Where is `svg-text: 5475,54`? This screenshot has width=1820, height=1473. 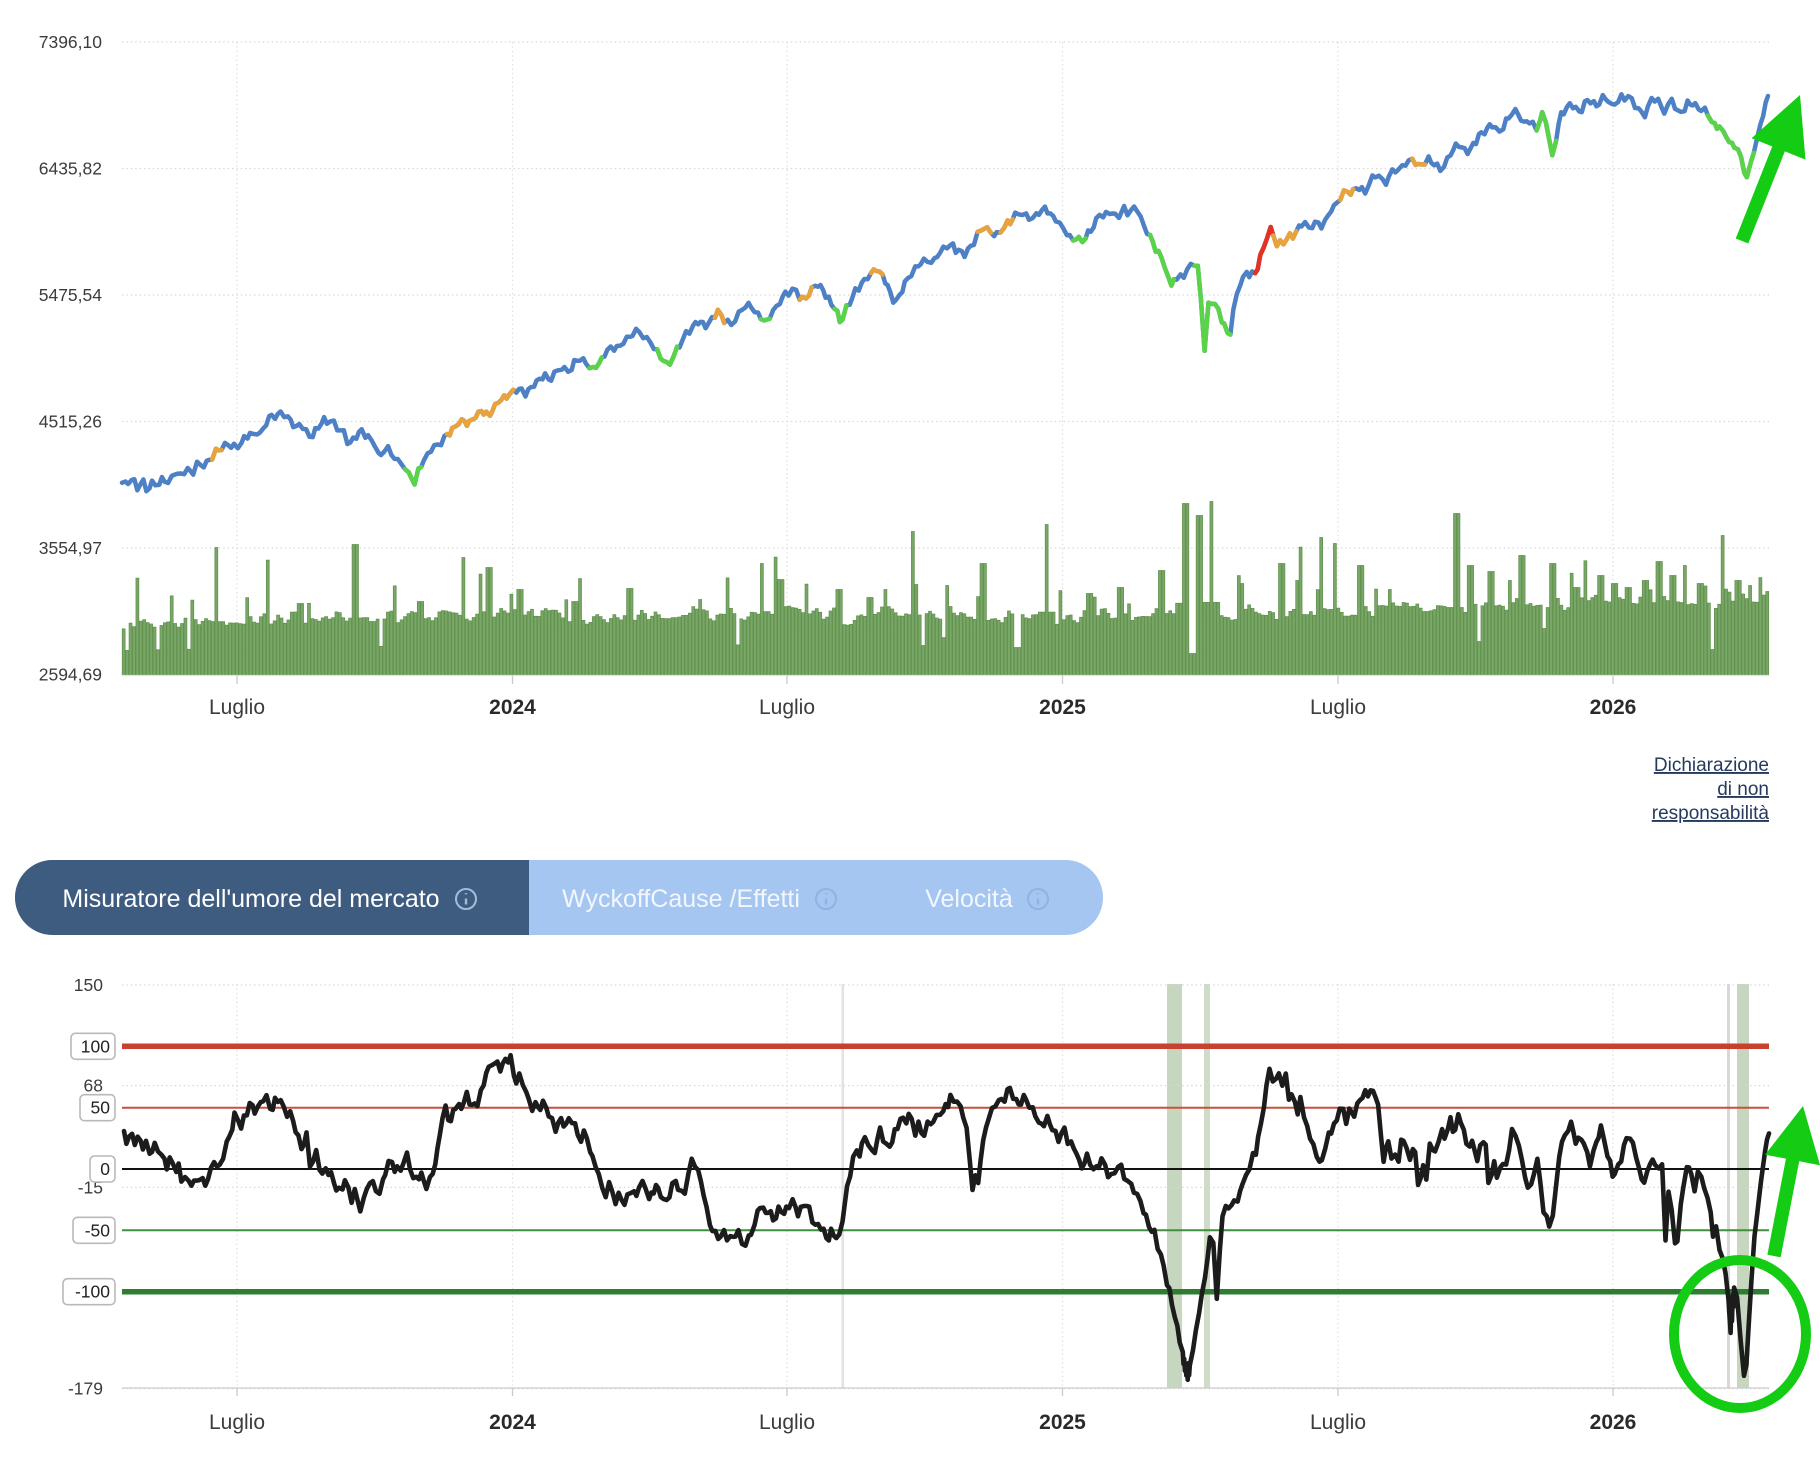
svg-text: 5475,54 is located at coordinates (71, 295).